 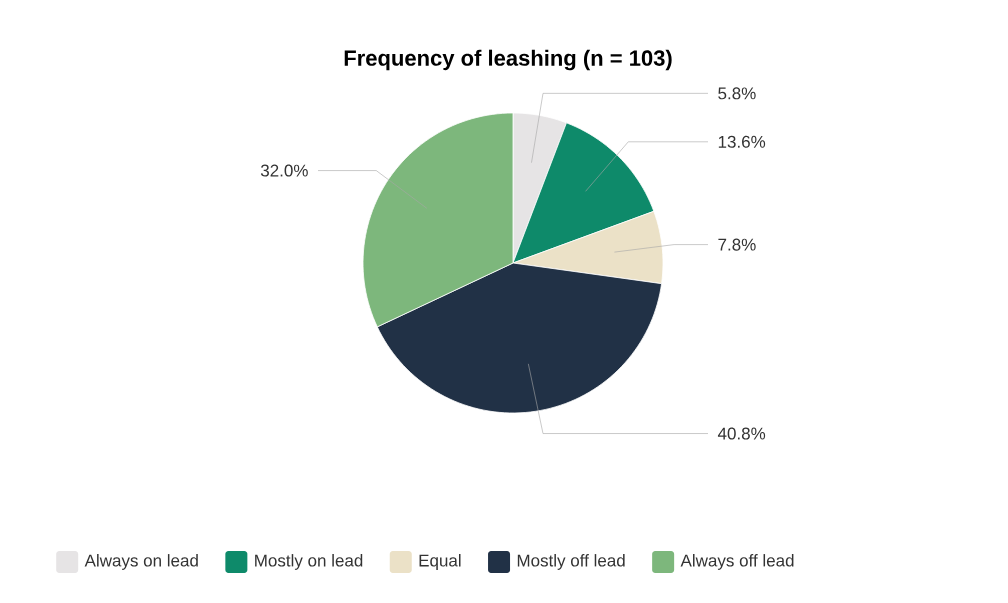 What do you see at coordinates (742, 141) in the screenshot?
I see `data-label: 13.6%` at bounding box center [742, 141].